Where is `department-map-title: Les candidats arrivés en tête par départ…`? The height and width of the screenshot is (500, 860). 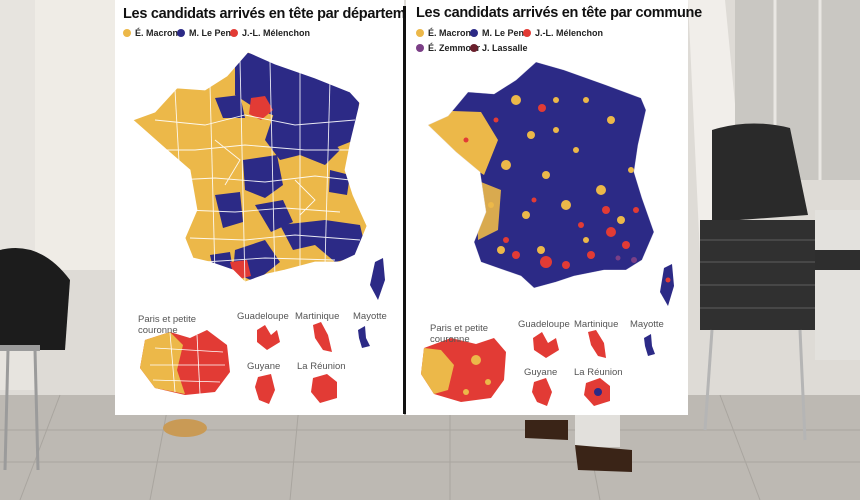
department-map-title: Les candidats arrivés en tête par départ… is located at coordinates (275, 14).